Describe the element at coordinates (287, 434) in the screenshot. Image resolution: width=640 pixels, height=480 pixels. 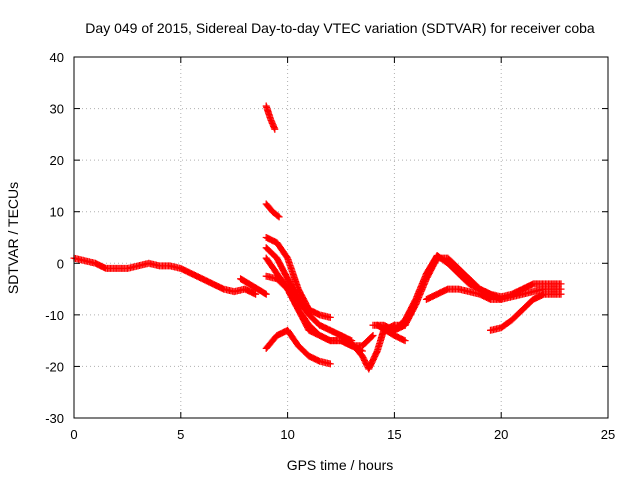
I see `x-tick-label: 10` at that location.